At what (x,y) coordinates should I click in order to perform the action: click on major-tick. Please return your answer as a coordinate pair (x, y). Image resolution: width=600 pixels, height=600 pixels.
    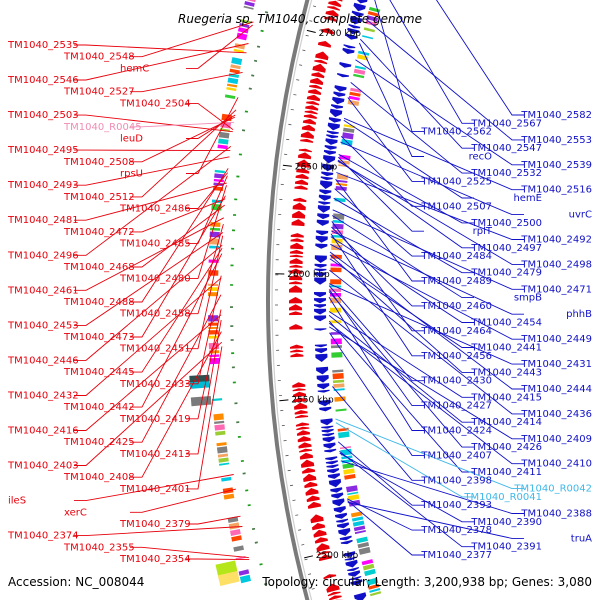
    Looking at the image, I should click on (311, 31).